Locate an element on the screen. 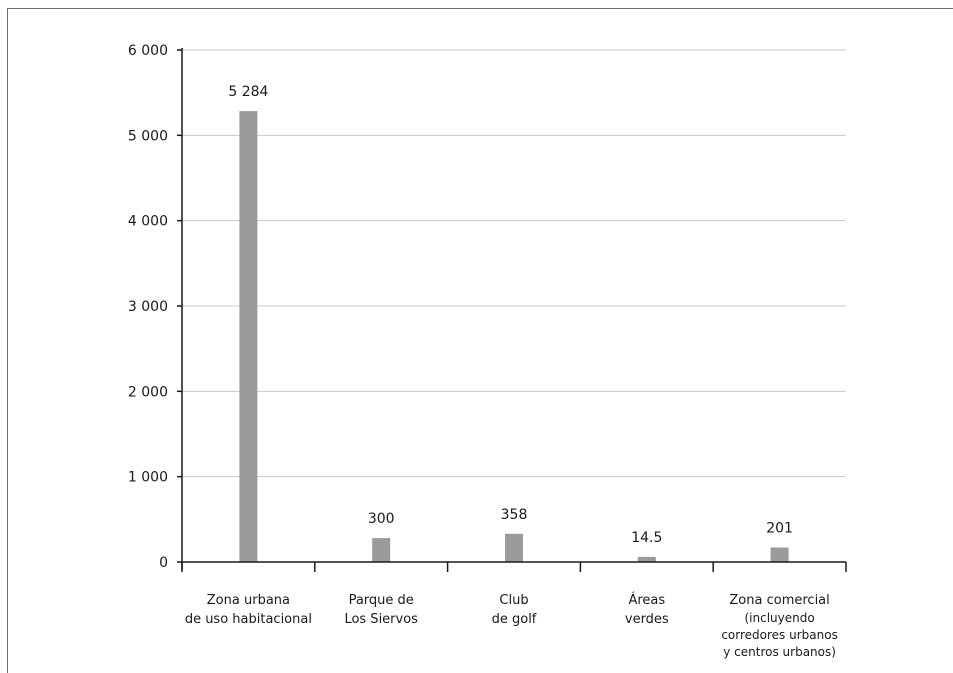 The image size is (953, 673). y-tick-label: 2 000 is located at coordinates (148, 392).